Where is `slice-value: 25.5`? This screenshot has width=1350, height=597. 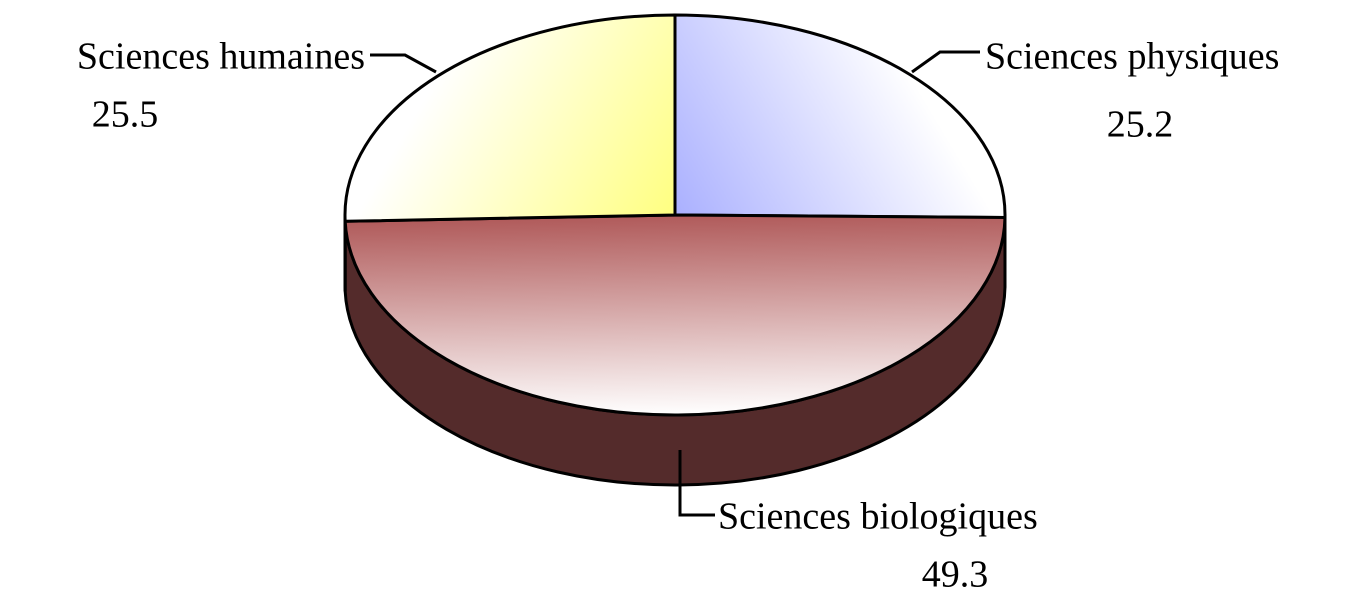
slice-value: 25.5 is located at coordinates (125, 115).